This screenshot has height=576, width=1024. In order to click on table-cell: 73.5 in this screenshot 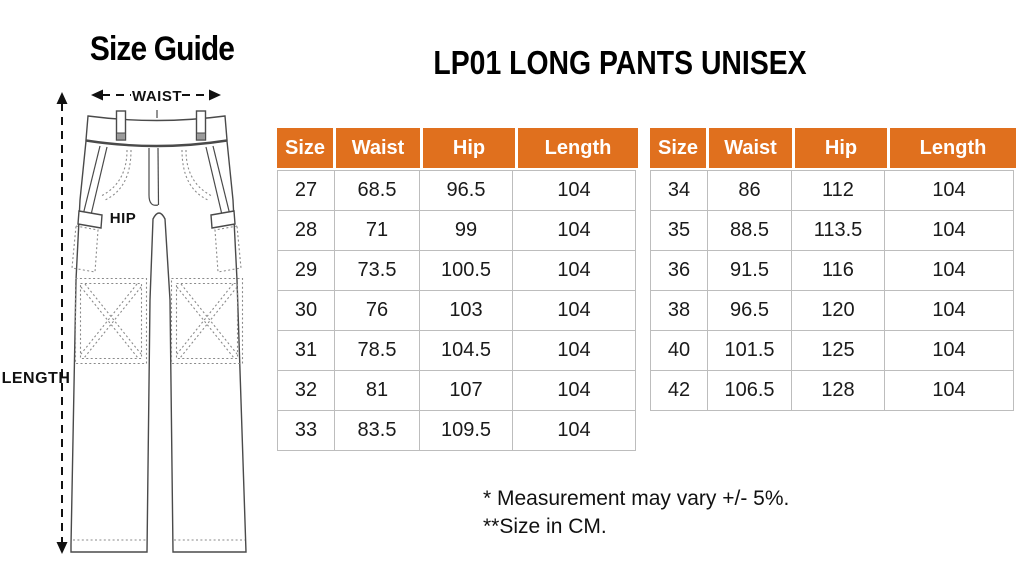, I will do `click(377, 270)`.